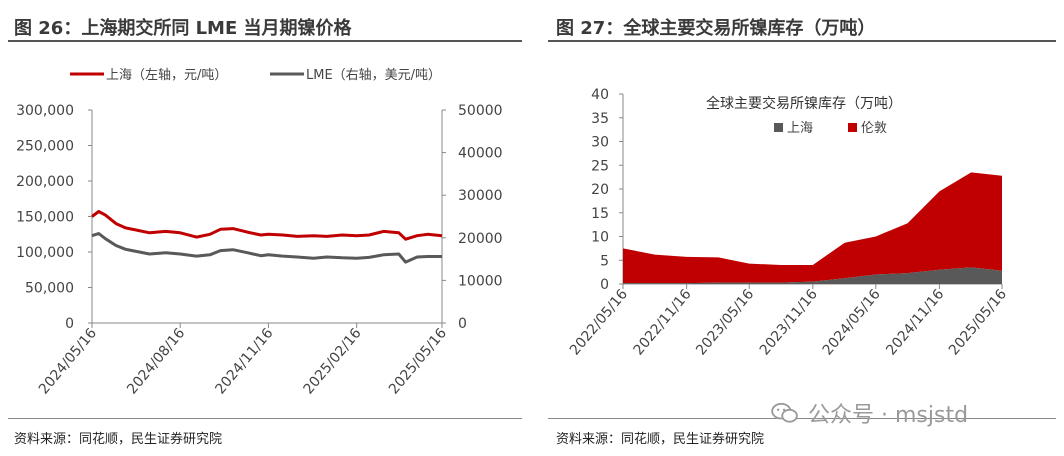 This screenshot has width=1064, height=456. Describe the element at coordinates (789, 322) in the screenshot. I see `x-tick-label: 2023/11/16` at that location.